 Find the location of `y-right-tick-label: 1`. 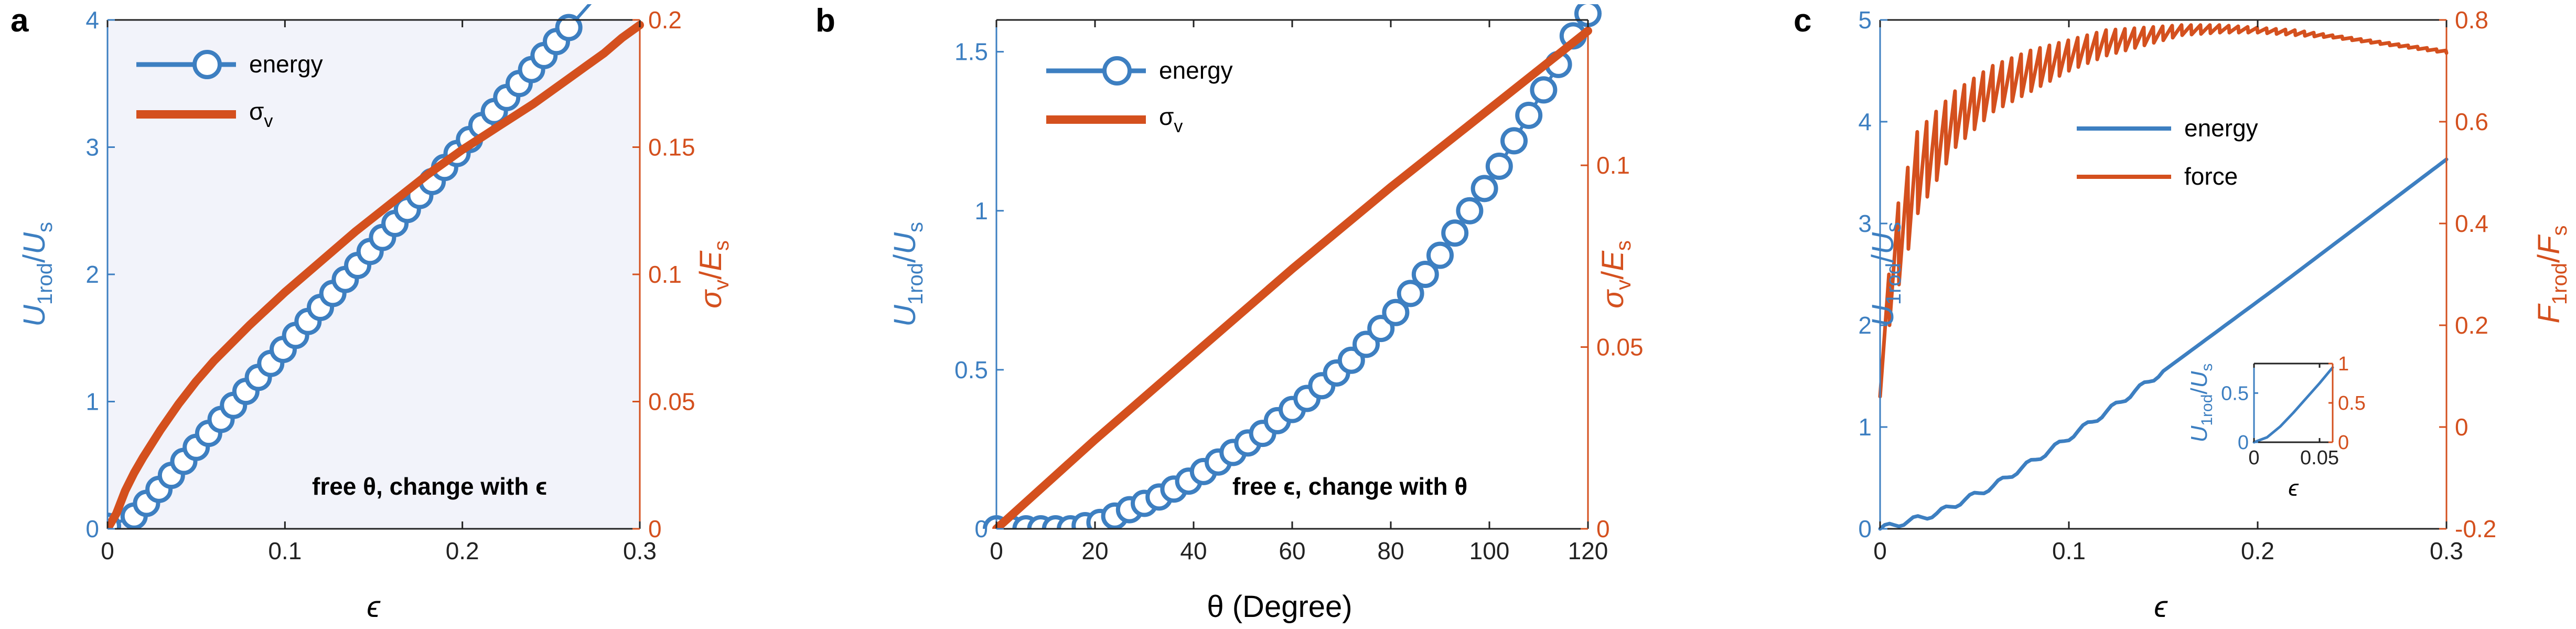

y-right-tick-label: 1 is located at coordinates (2343, 364).